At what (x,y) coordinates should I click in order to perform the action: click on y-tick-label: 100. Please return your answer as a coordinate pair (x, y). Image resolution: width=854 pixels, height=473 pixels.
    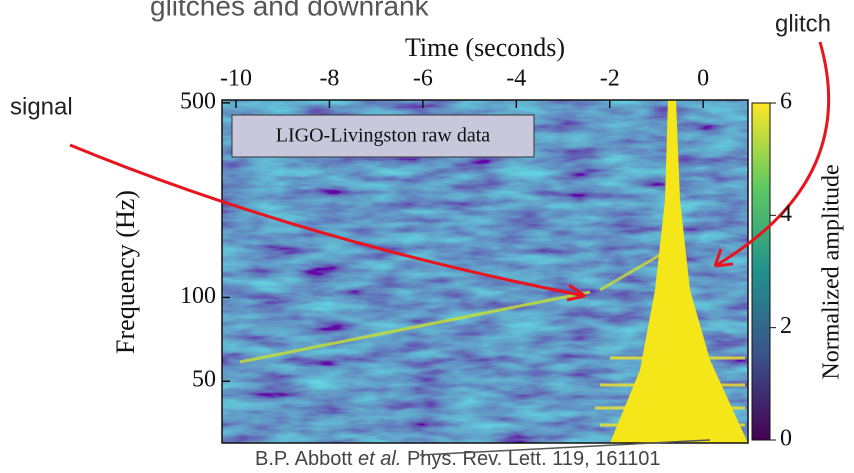
    Looking at the image, I should click on (198, 296).